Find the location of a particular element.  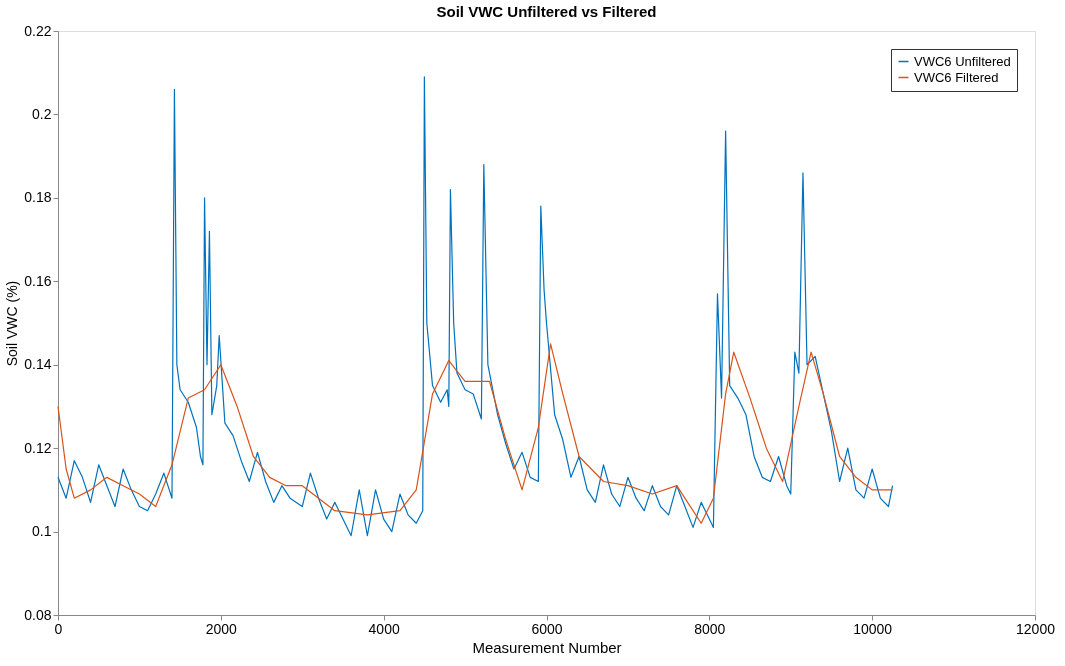

legend-label: VWC6 Filtered is located at coordinates (956, 77).